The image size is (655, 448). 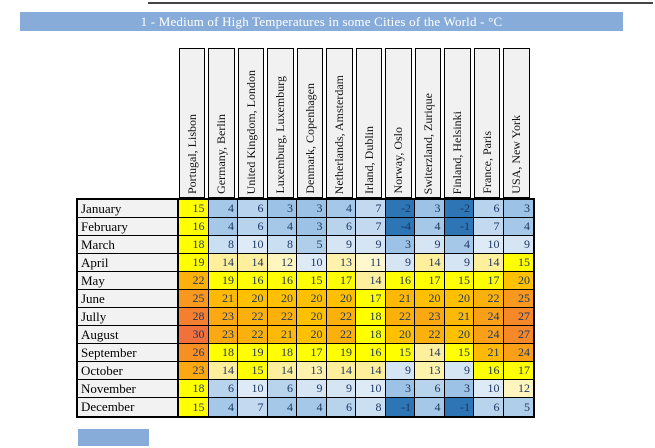 What do you see at coordinates (516, 154) in the screenshot?
I see `column-header-label: USA, New York` at bounding box center [516, 154].